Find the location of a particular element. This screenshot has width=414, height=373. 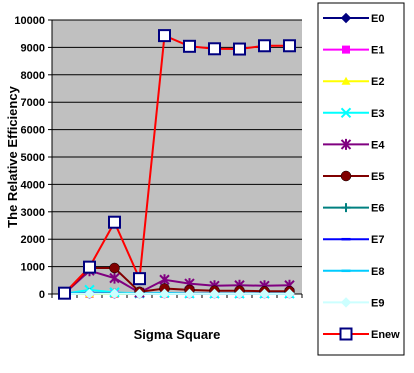

legend-item: E1 is located at coordinates (353, 51).